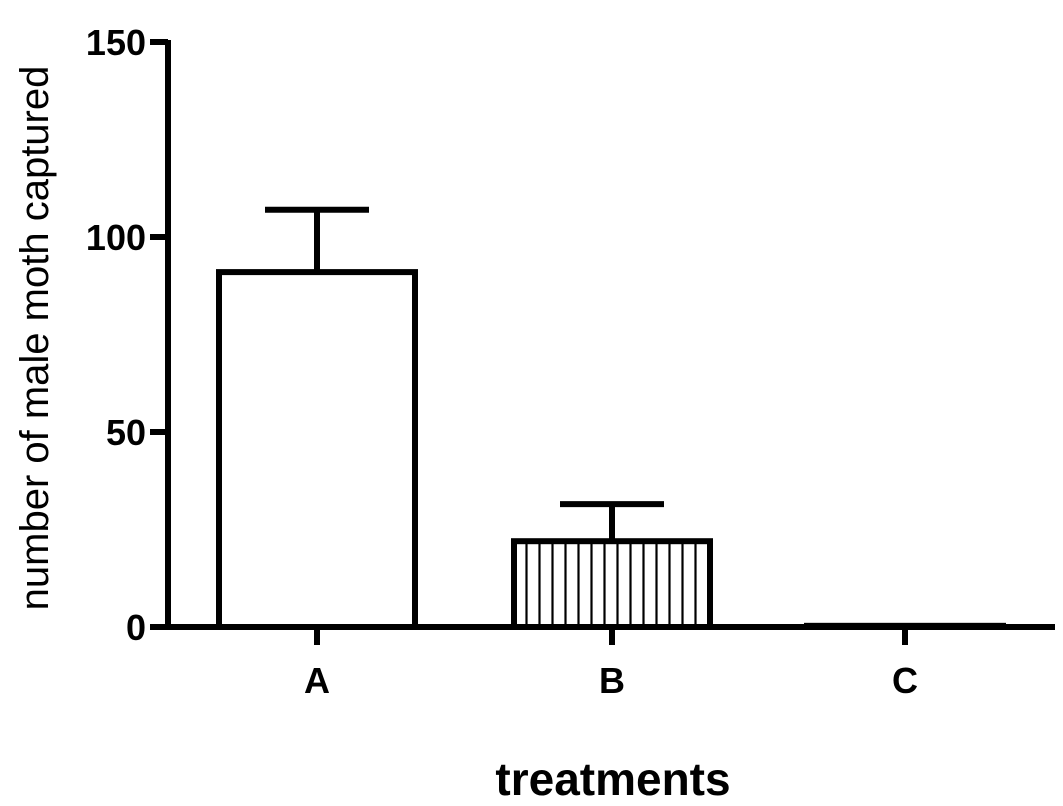 This screenshot has width=1063, height=806. I want to click on x-tick-label: A, so click(317, 680).